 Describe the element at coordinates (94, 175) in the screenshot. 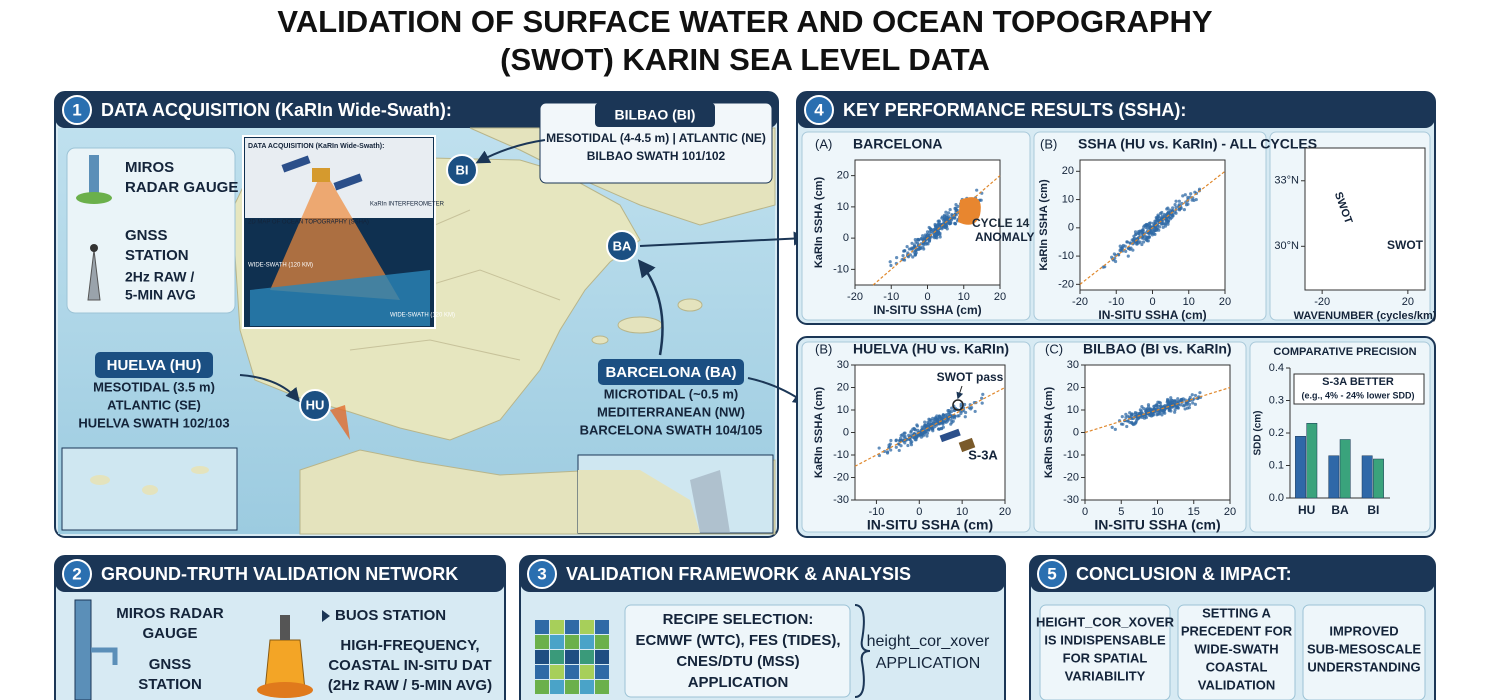

I see `gauge-pole` at that location.